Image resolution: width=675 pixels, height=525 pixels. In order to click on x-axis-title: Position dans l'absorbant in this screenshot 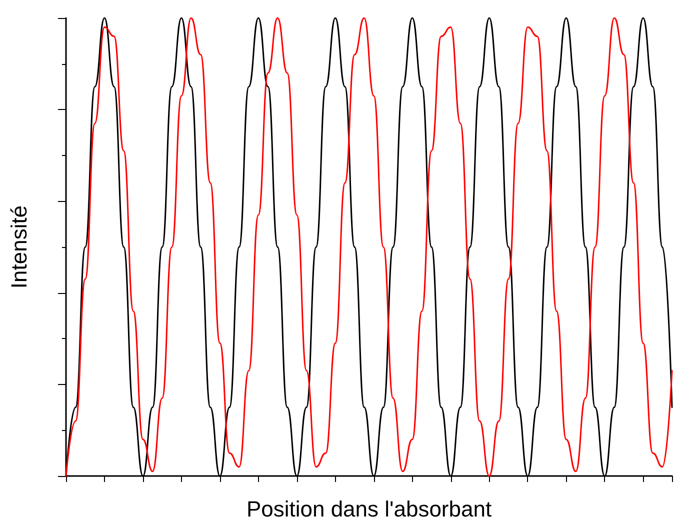, I will do `click(369, 509)`.